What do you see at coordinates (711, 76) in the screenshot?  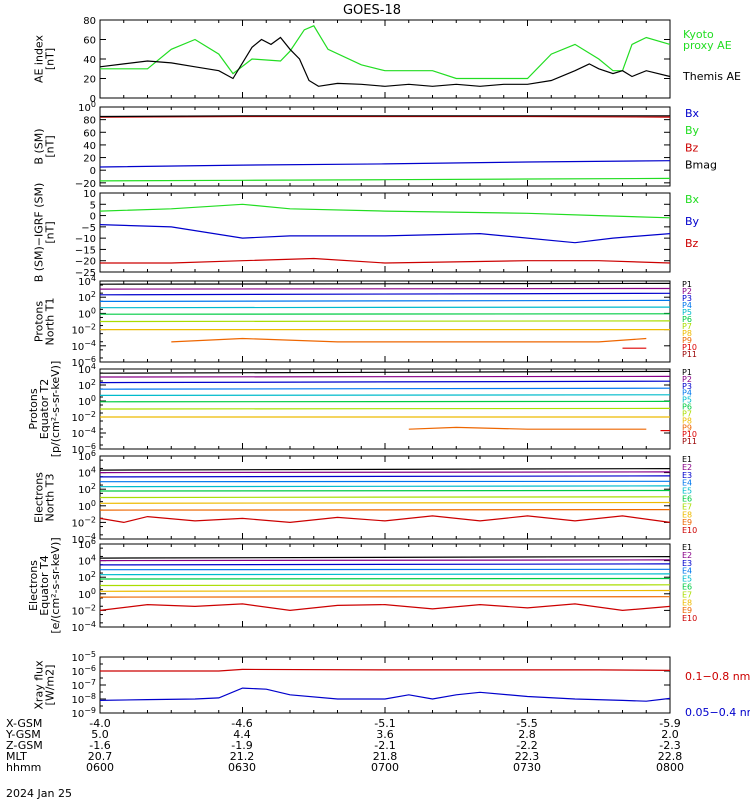 I see `legend-themis-ae: Themis AE` at bounding box center [711, 76].